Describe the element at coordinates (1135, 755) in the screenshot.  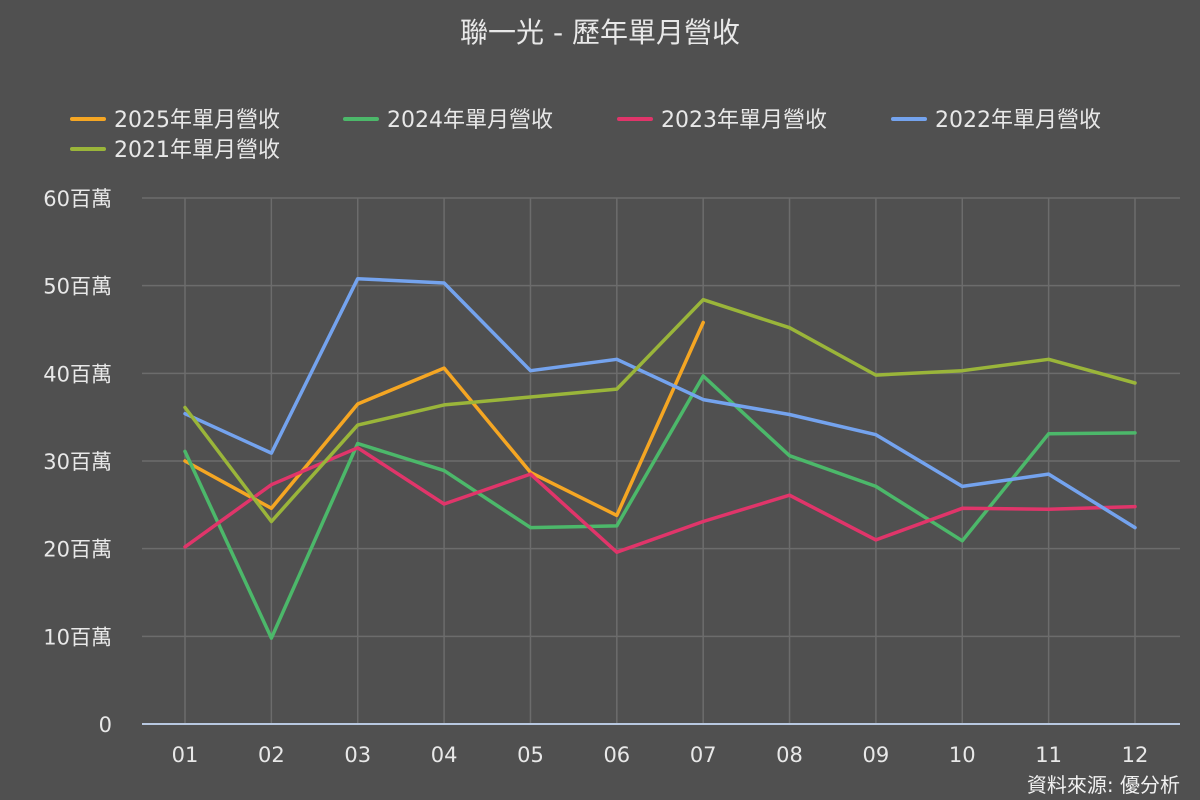
I see `x-tick-label: 12` at that location.